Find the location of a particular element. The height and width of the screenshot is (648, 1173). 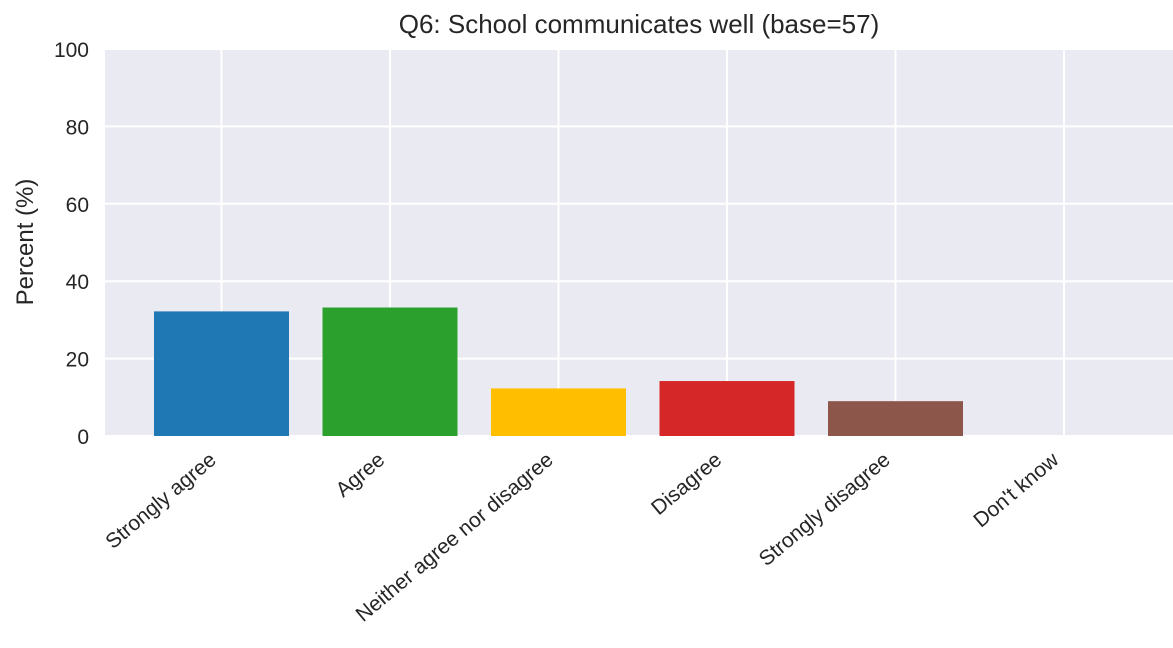

y-tick-label: 0 is located at coordinates (83, 437).